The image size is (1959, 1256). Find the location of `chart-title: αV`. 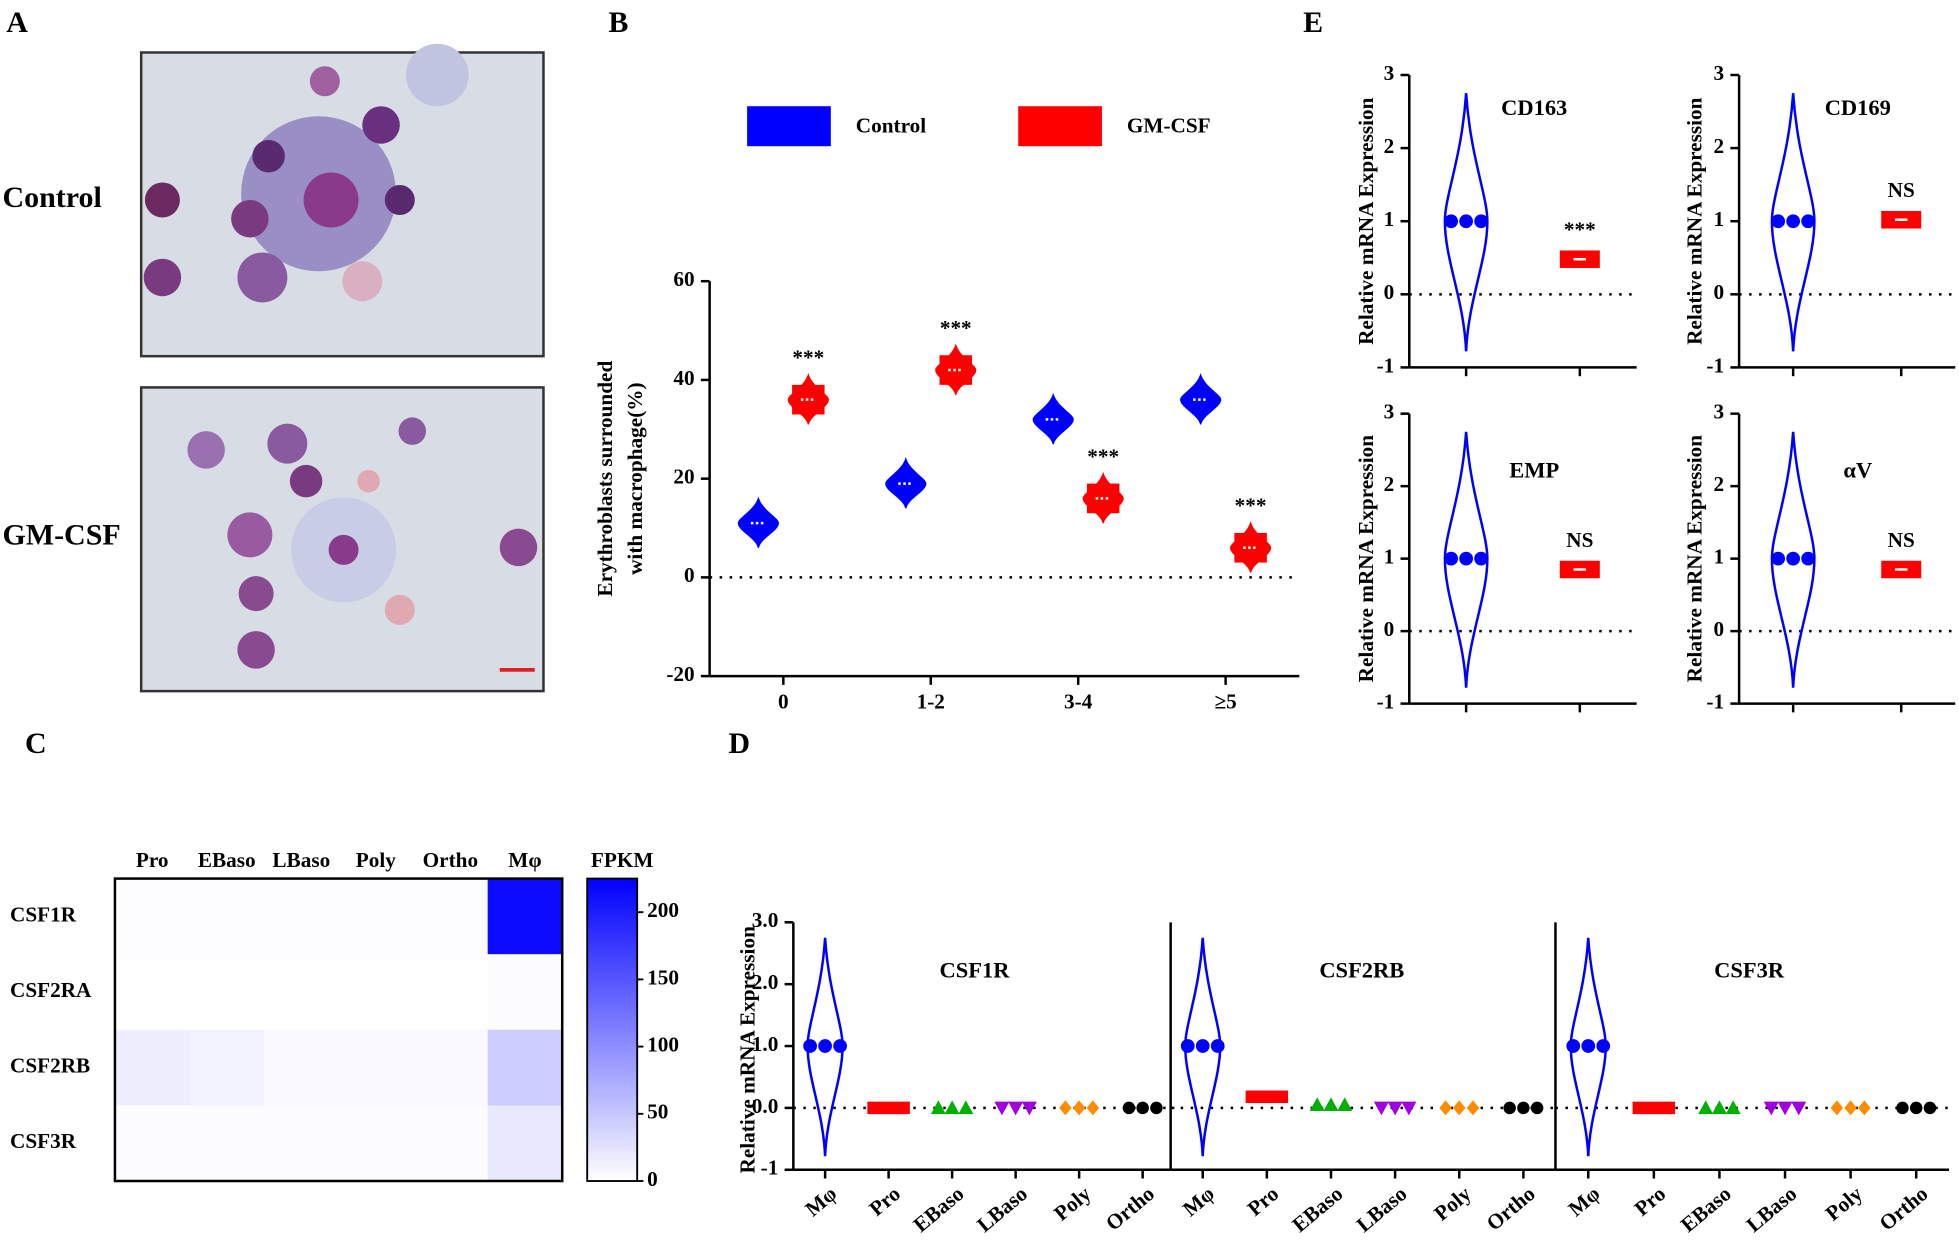

chart-title: αV is located at coordinates (1857, 470).